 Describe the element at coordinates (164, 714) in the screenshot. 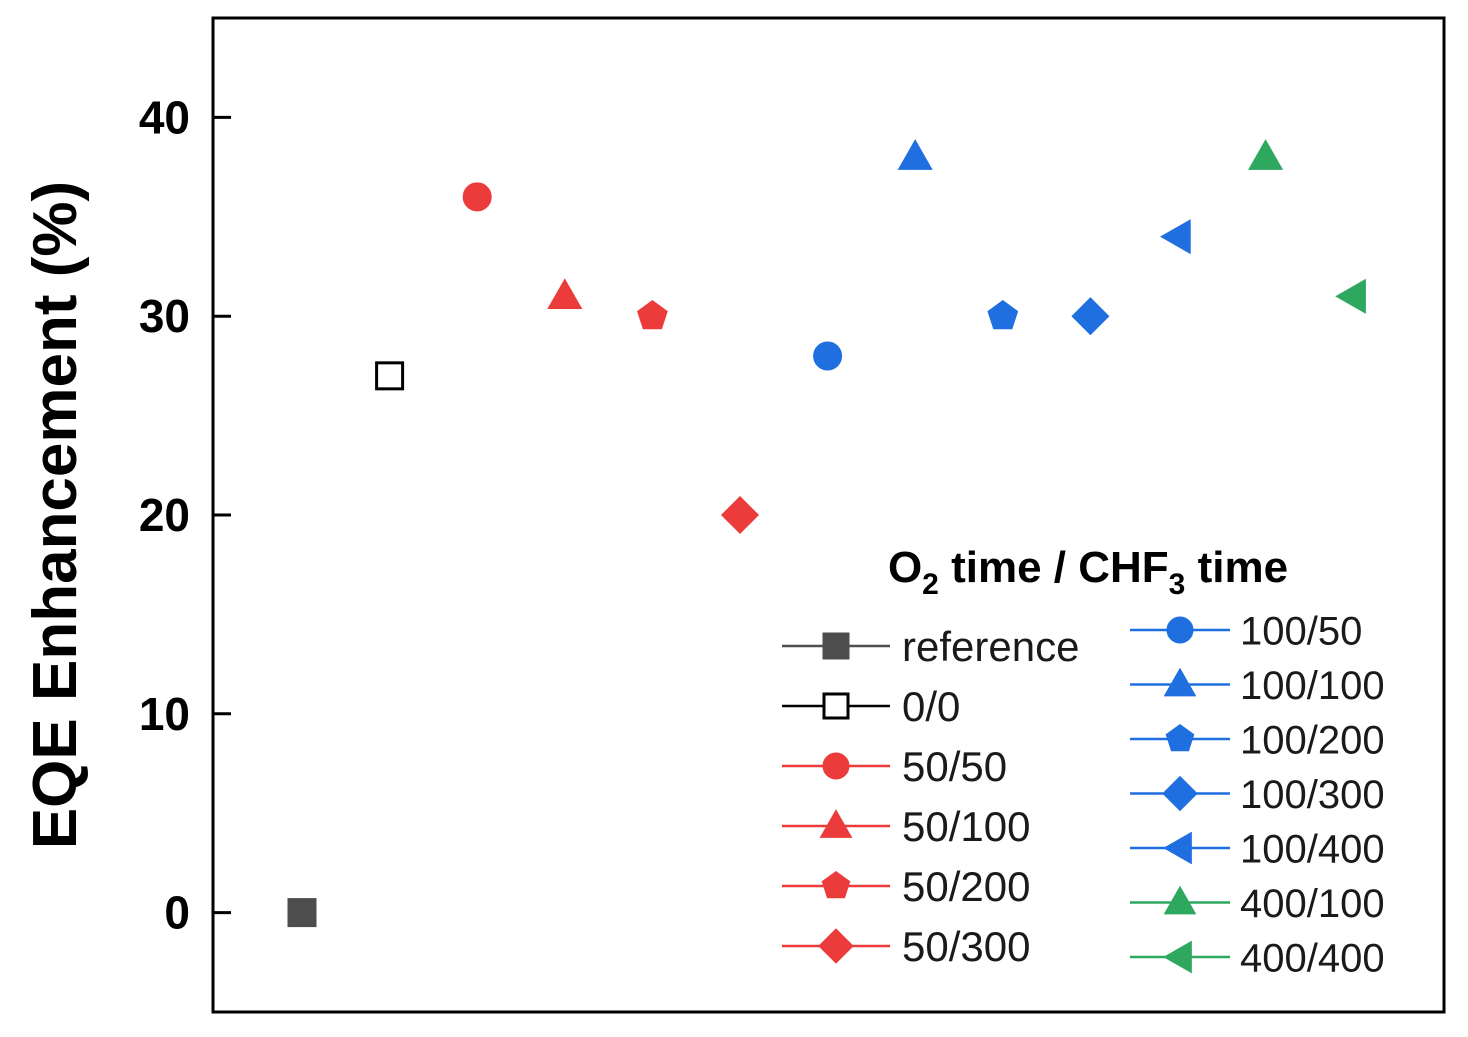

I see `y-tick-label: 10` at that location.